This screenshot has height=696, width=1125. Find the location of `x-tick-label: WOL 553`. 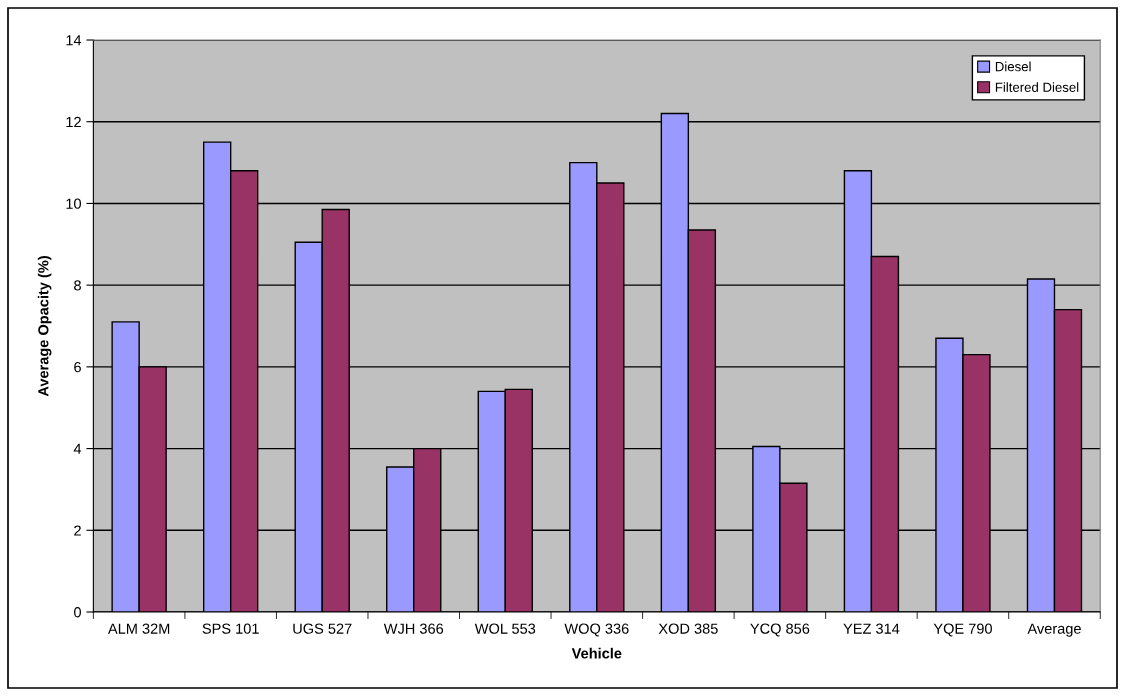

x-tick-label: WOL 553 is located at coordinates (505, 628).